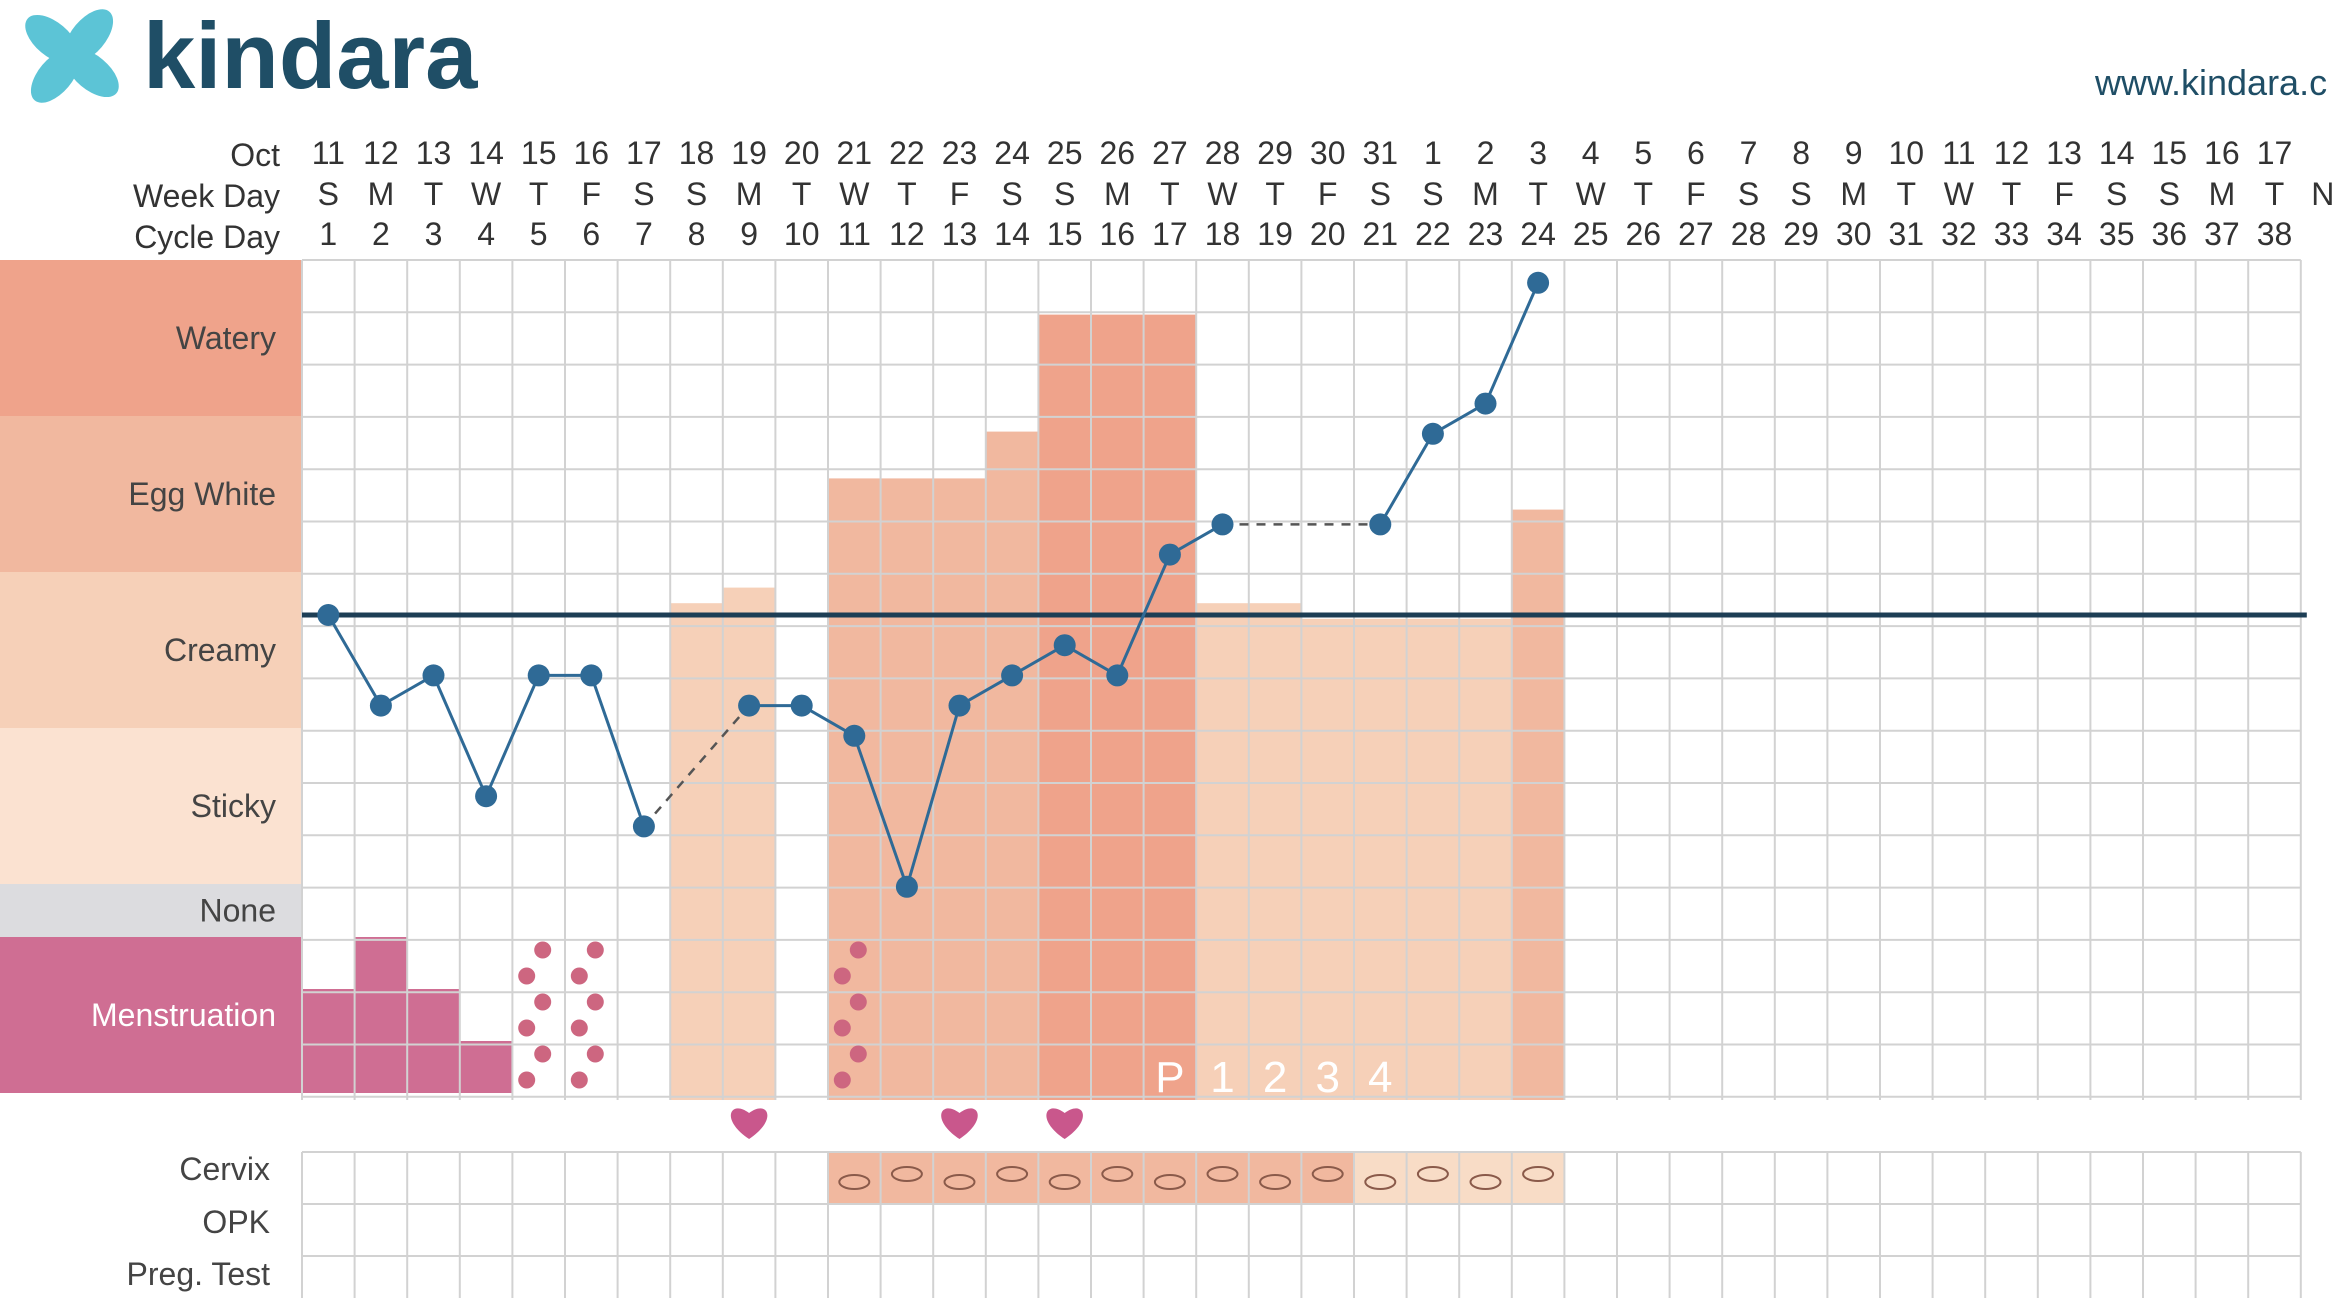 The width and height of the screenshot is (2346, 1298). What do you see at coordinates (1854, 153) in the screenshot?
I see `date-label: 9` at bounding box center [1854, 153].